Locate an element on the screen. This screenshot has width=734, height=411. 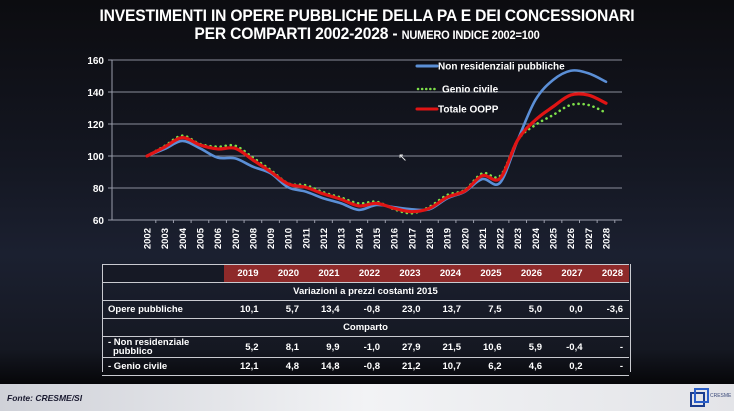
table-cell: 4,6 is located at coordinates (527, 366).